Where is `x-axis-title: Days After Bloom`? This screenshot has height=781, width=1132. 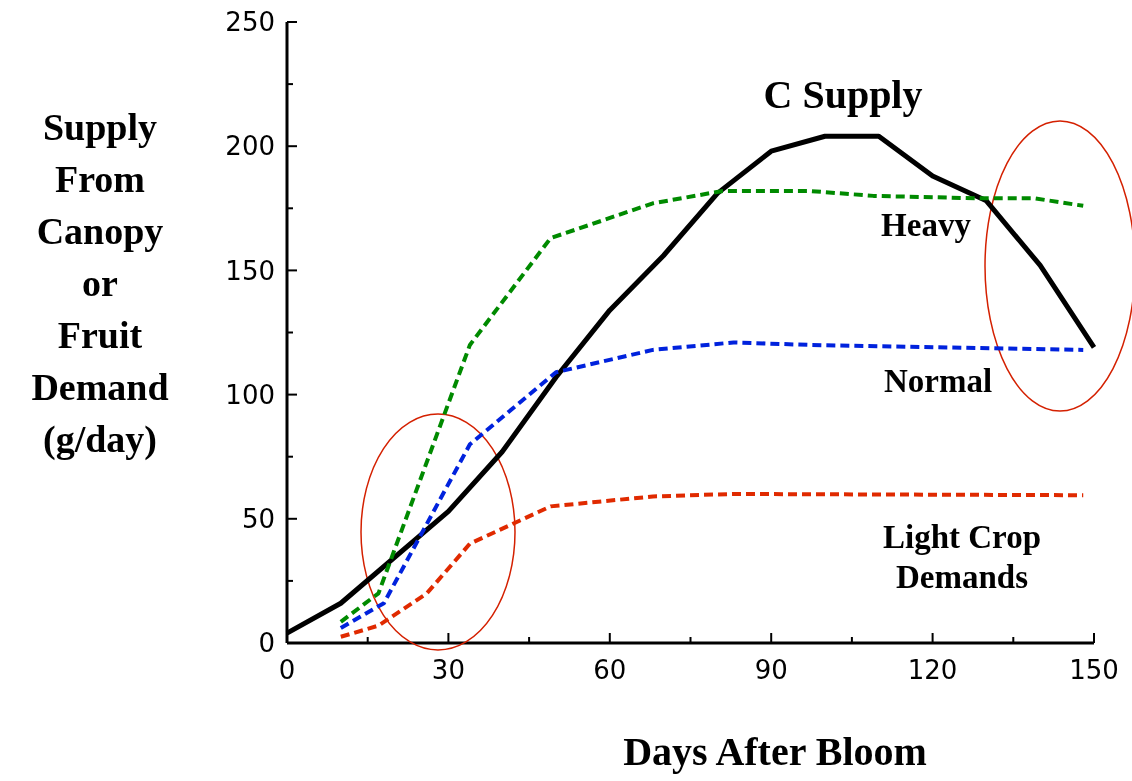
x-axis-title: Days After Bloom is located at coordinates (775, 751).